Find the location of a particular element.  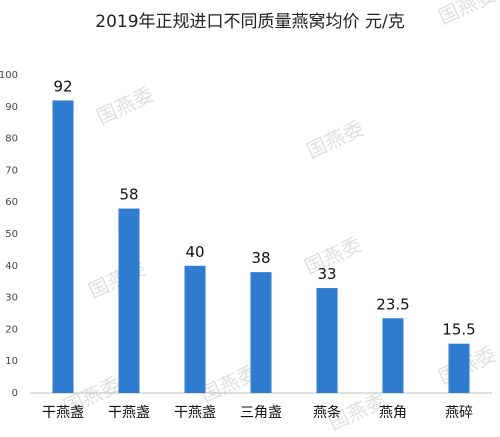

y-tick-label: 10 is located at coordinates (11, 361).